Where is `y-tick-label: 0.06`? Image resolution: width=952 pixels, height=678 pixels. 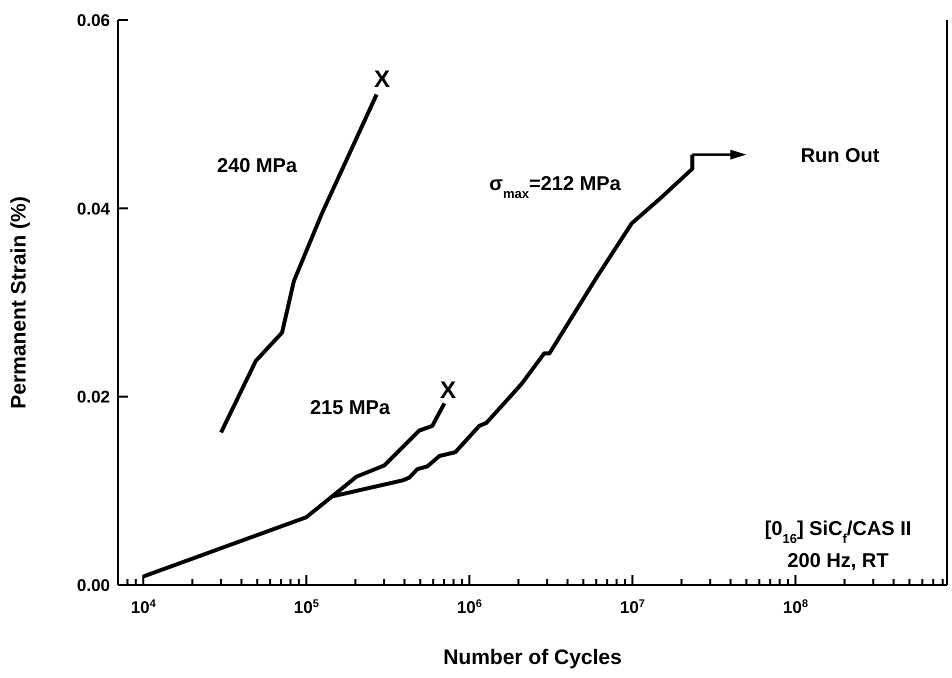 y-tick-label: 0.06 is located at coordinates (93, 20).